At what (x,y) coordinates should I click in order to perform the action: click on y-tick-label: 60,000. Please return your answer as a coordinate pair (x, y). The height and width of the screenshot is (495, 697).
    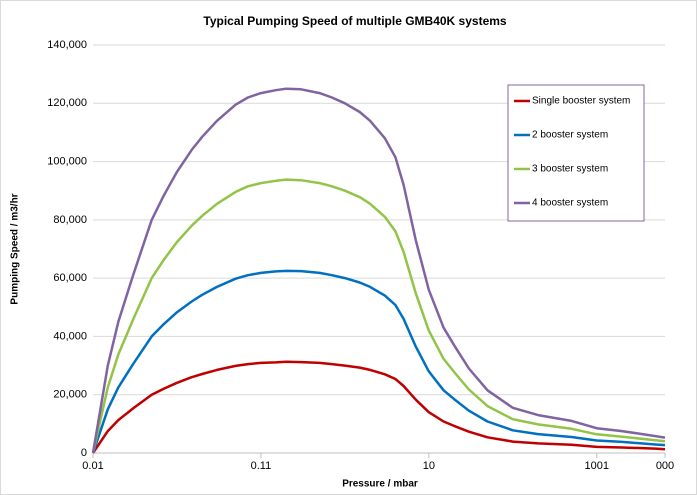
    Looking at the image, I should click on (70, 278).